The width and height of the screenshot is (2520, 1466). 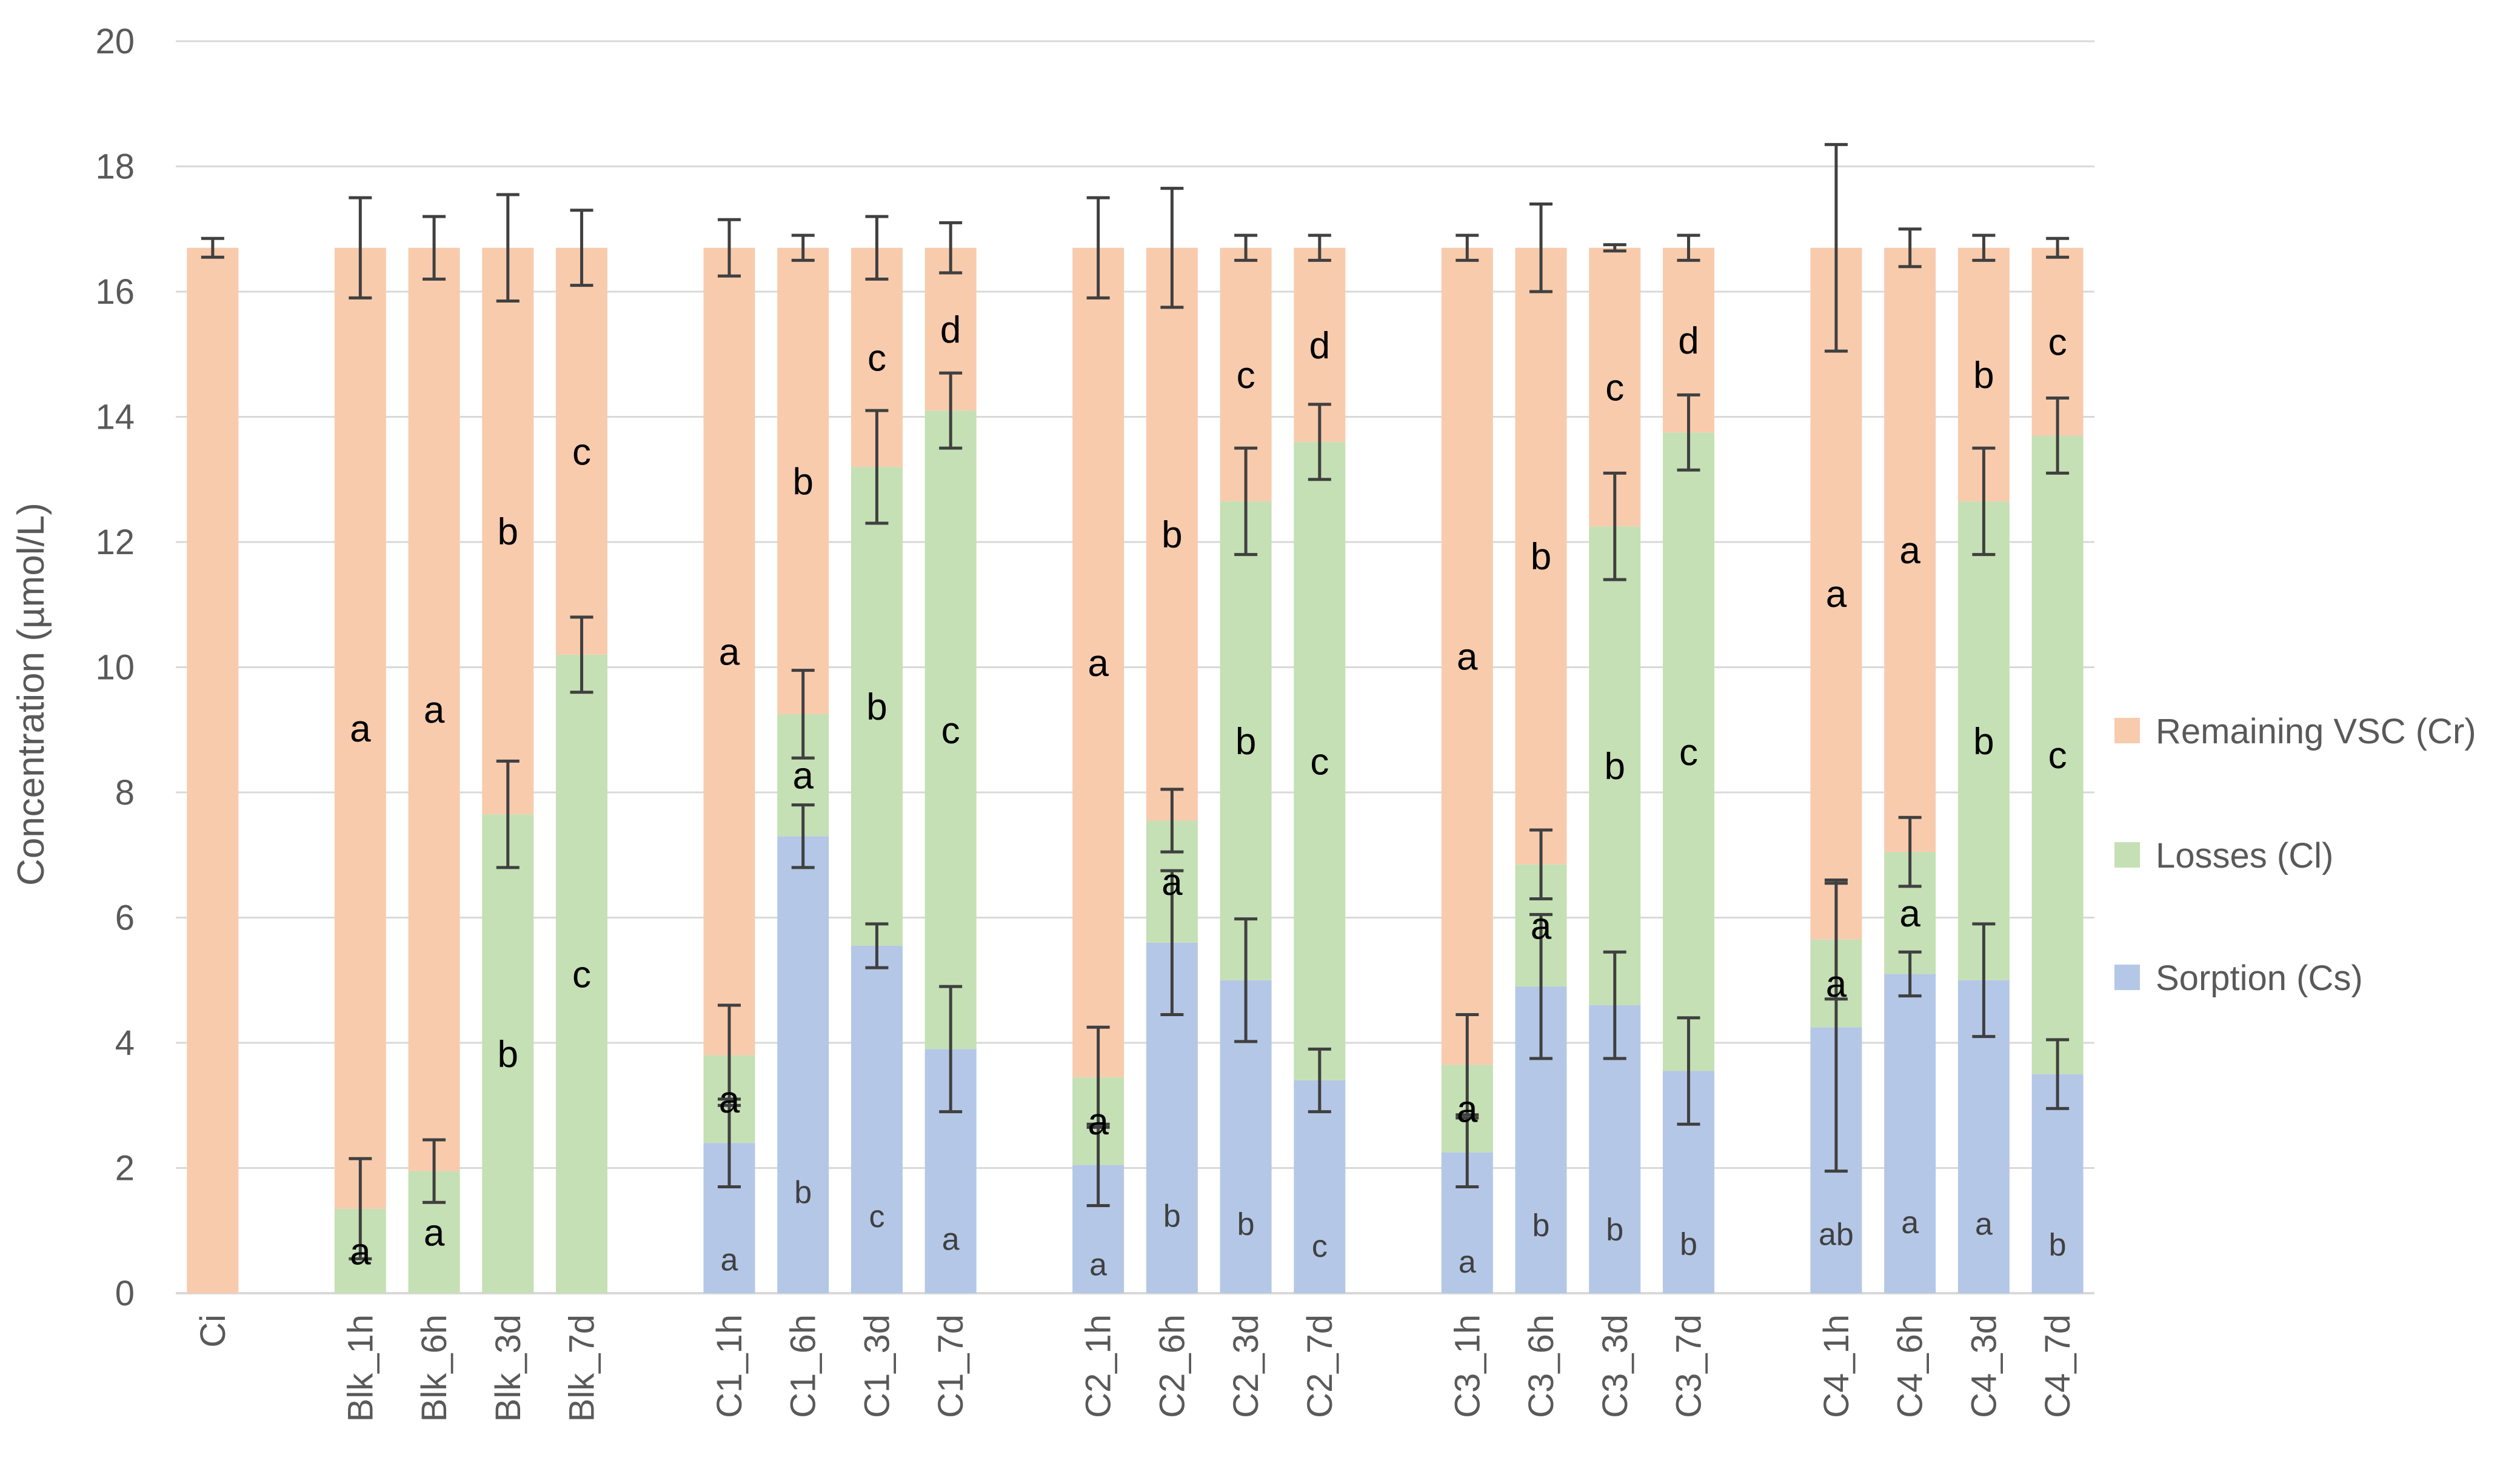 What do you see at coordinates (1320, 1366) in the screenshot?
I see `x-category-label: C2_7d` at bounding box center [1320, 1366].